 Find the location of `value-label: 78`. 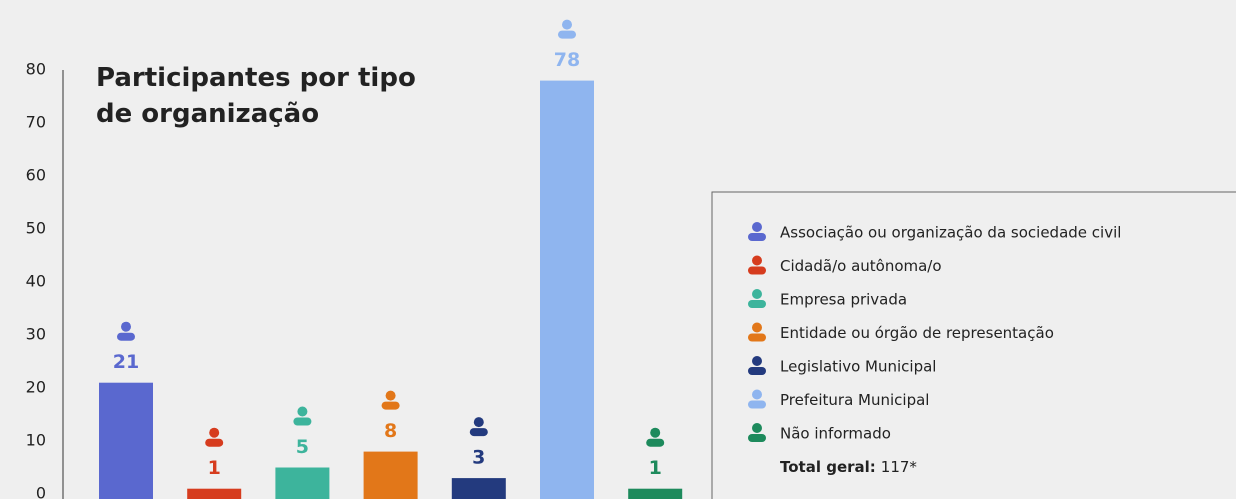

value-label: 78 is located at coordinates (567, 60).